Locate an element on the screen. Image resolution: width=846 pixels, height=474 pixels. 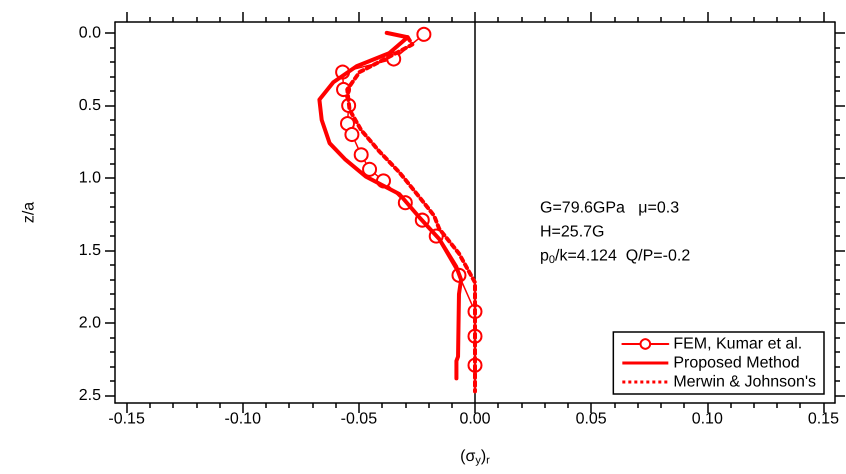
y-tick-label: 1.5 is located at coordinates (90, 251).